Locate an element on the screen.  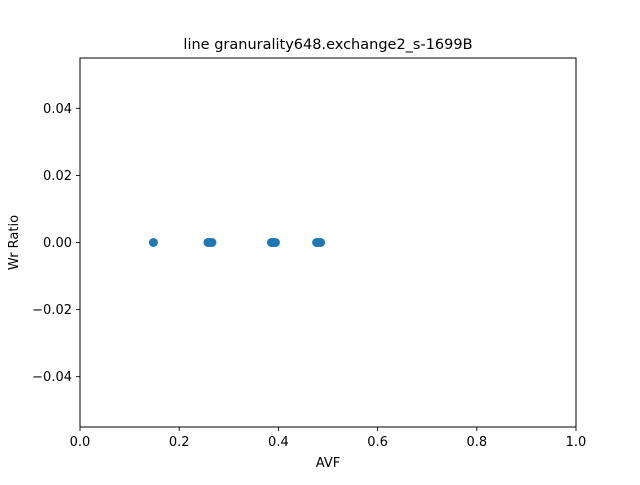
y-tick-label: 0.02 is located at coordinates (57, 176).